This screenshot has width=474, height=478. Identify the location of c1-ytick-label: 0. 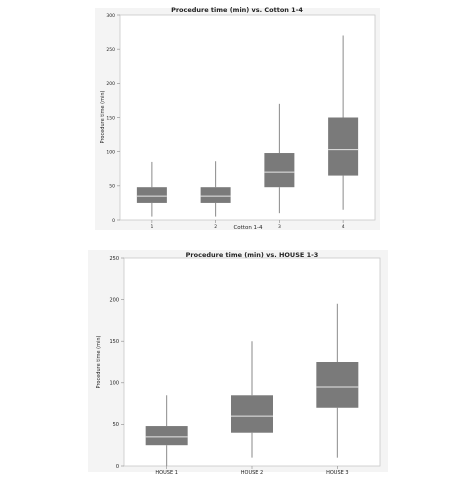
(113, 221).